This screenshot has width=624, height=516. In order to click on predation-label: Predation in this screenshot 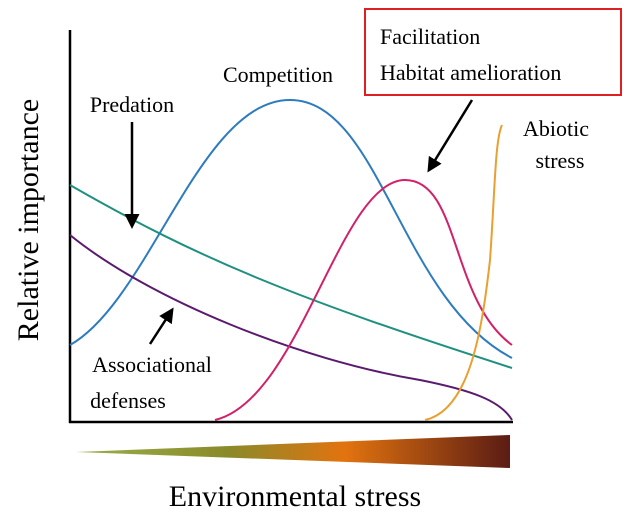, I will do `click(132, 104)`.